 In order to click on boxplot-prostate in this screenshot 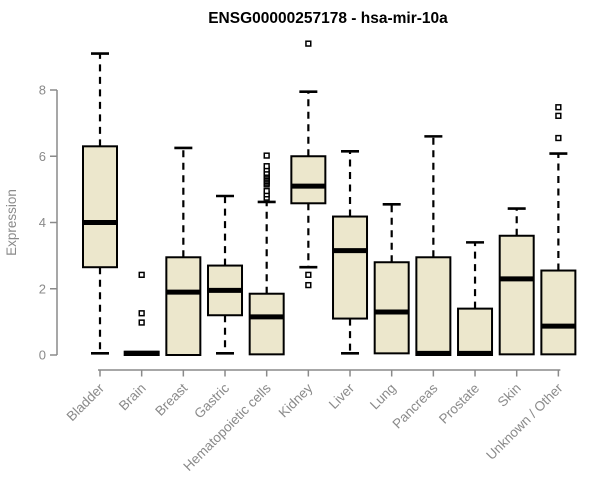, I will do `click(475, 298)`.